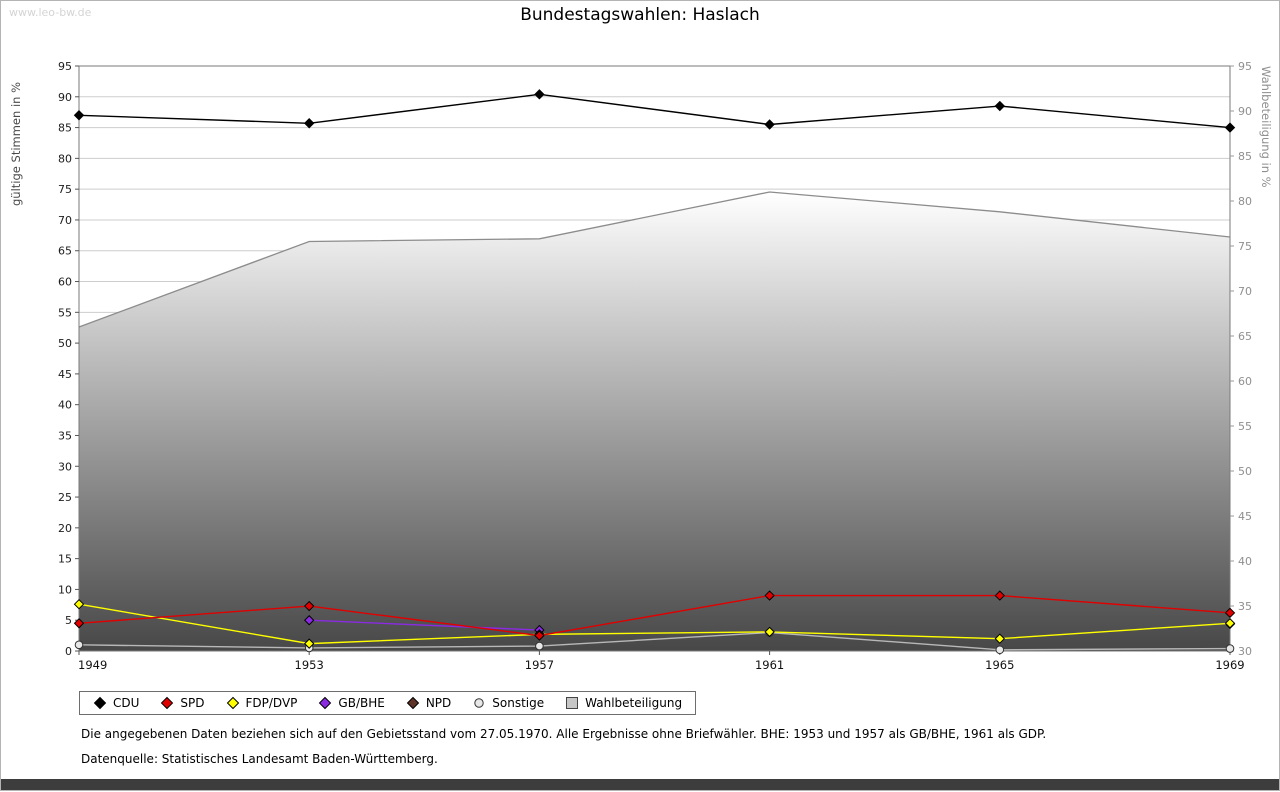 The height and width of the screenshot is (792, 1280). I want to click on wahlbeteiligung-marker-icon, so click(572, 703).